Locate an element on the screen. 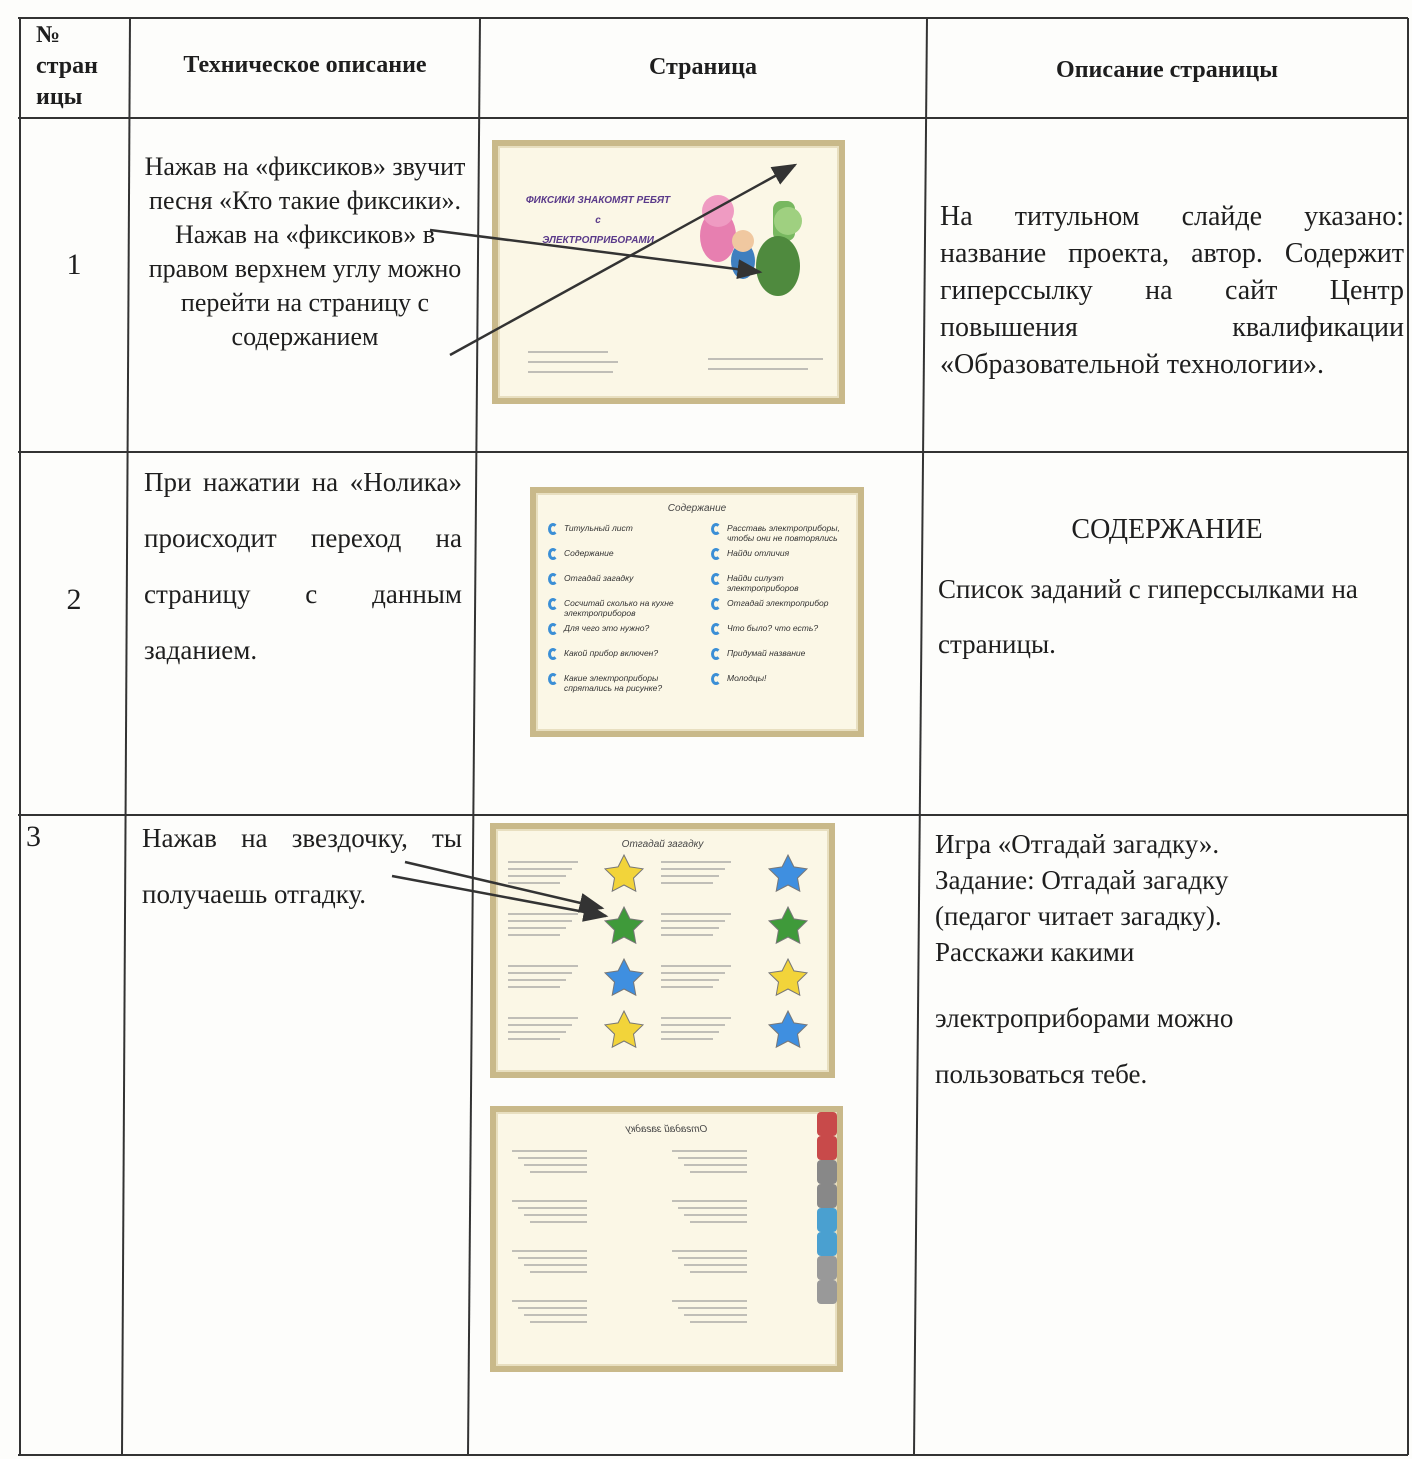 This screenshot has height=1459, width=1412. description-line: (педагог читает загадку). is located at coordinates (1078, 916).